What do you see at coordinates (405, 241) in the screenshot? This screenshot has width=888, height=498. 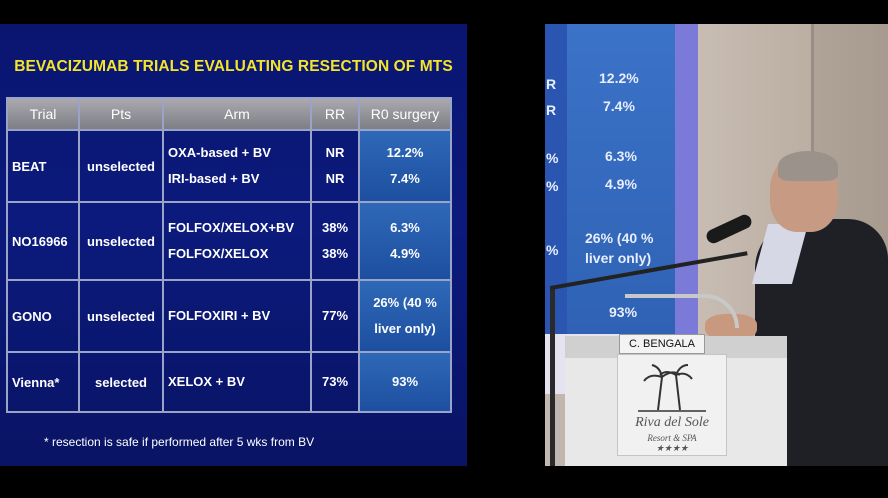 I see `r0-cell: 6.3% 4.9%` at bounding box center [405, 241].